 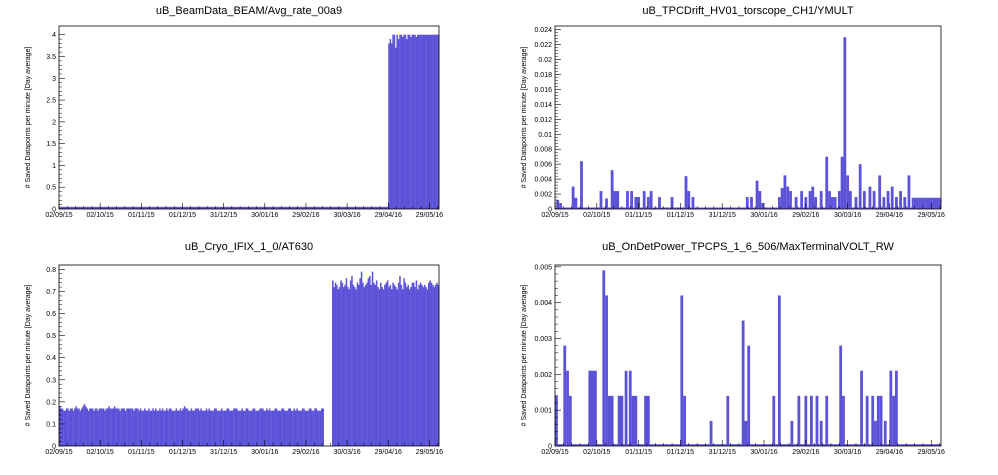 What do you see at coordinates (543, 120) in the screenshot?
I see `y-tick-label: 0.012` at bounding box center [543, 120].